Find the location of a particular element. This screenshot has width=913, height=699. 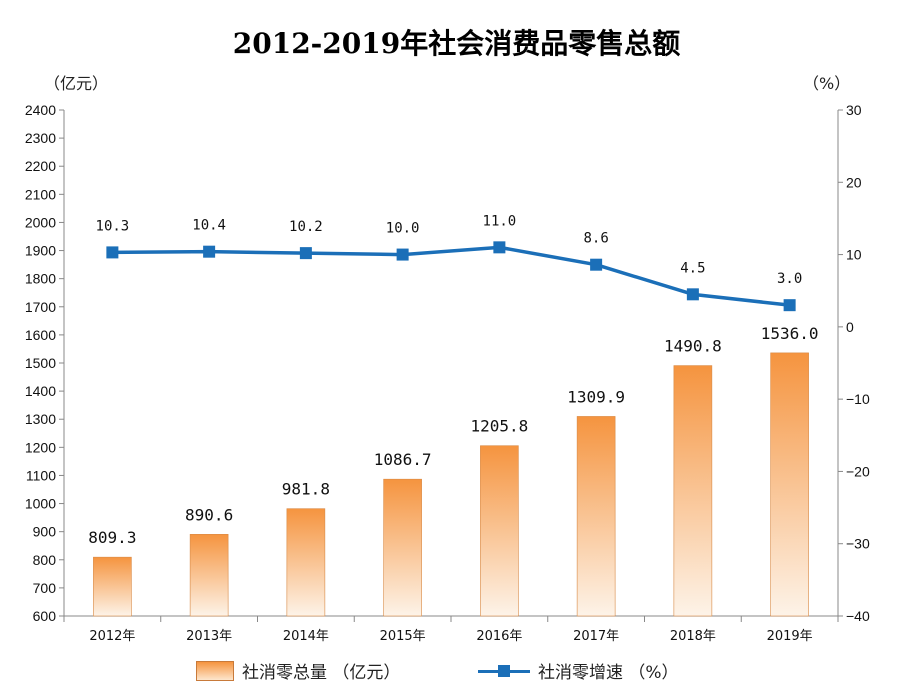

left-tick-label: 1100 is located at coordinates (41, 475).